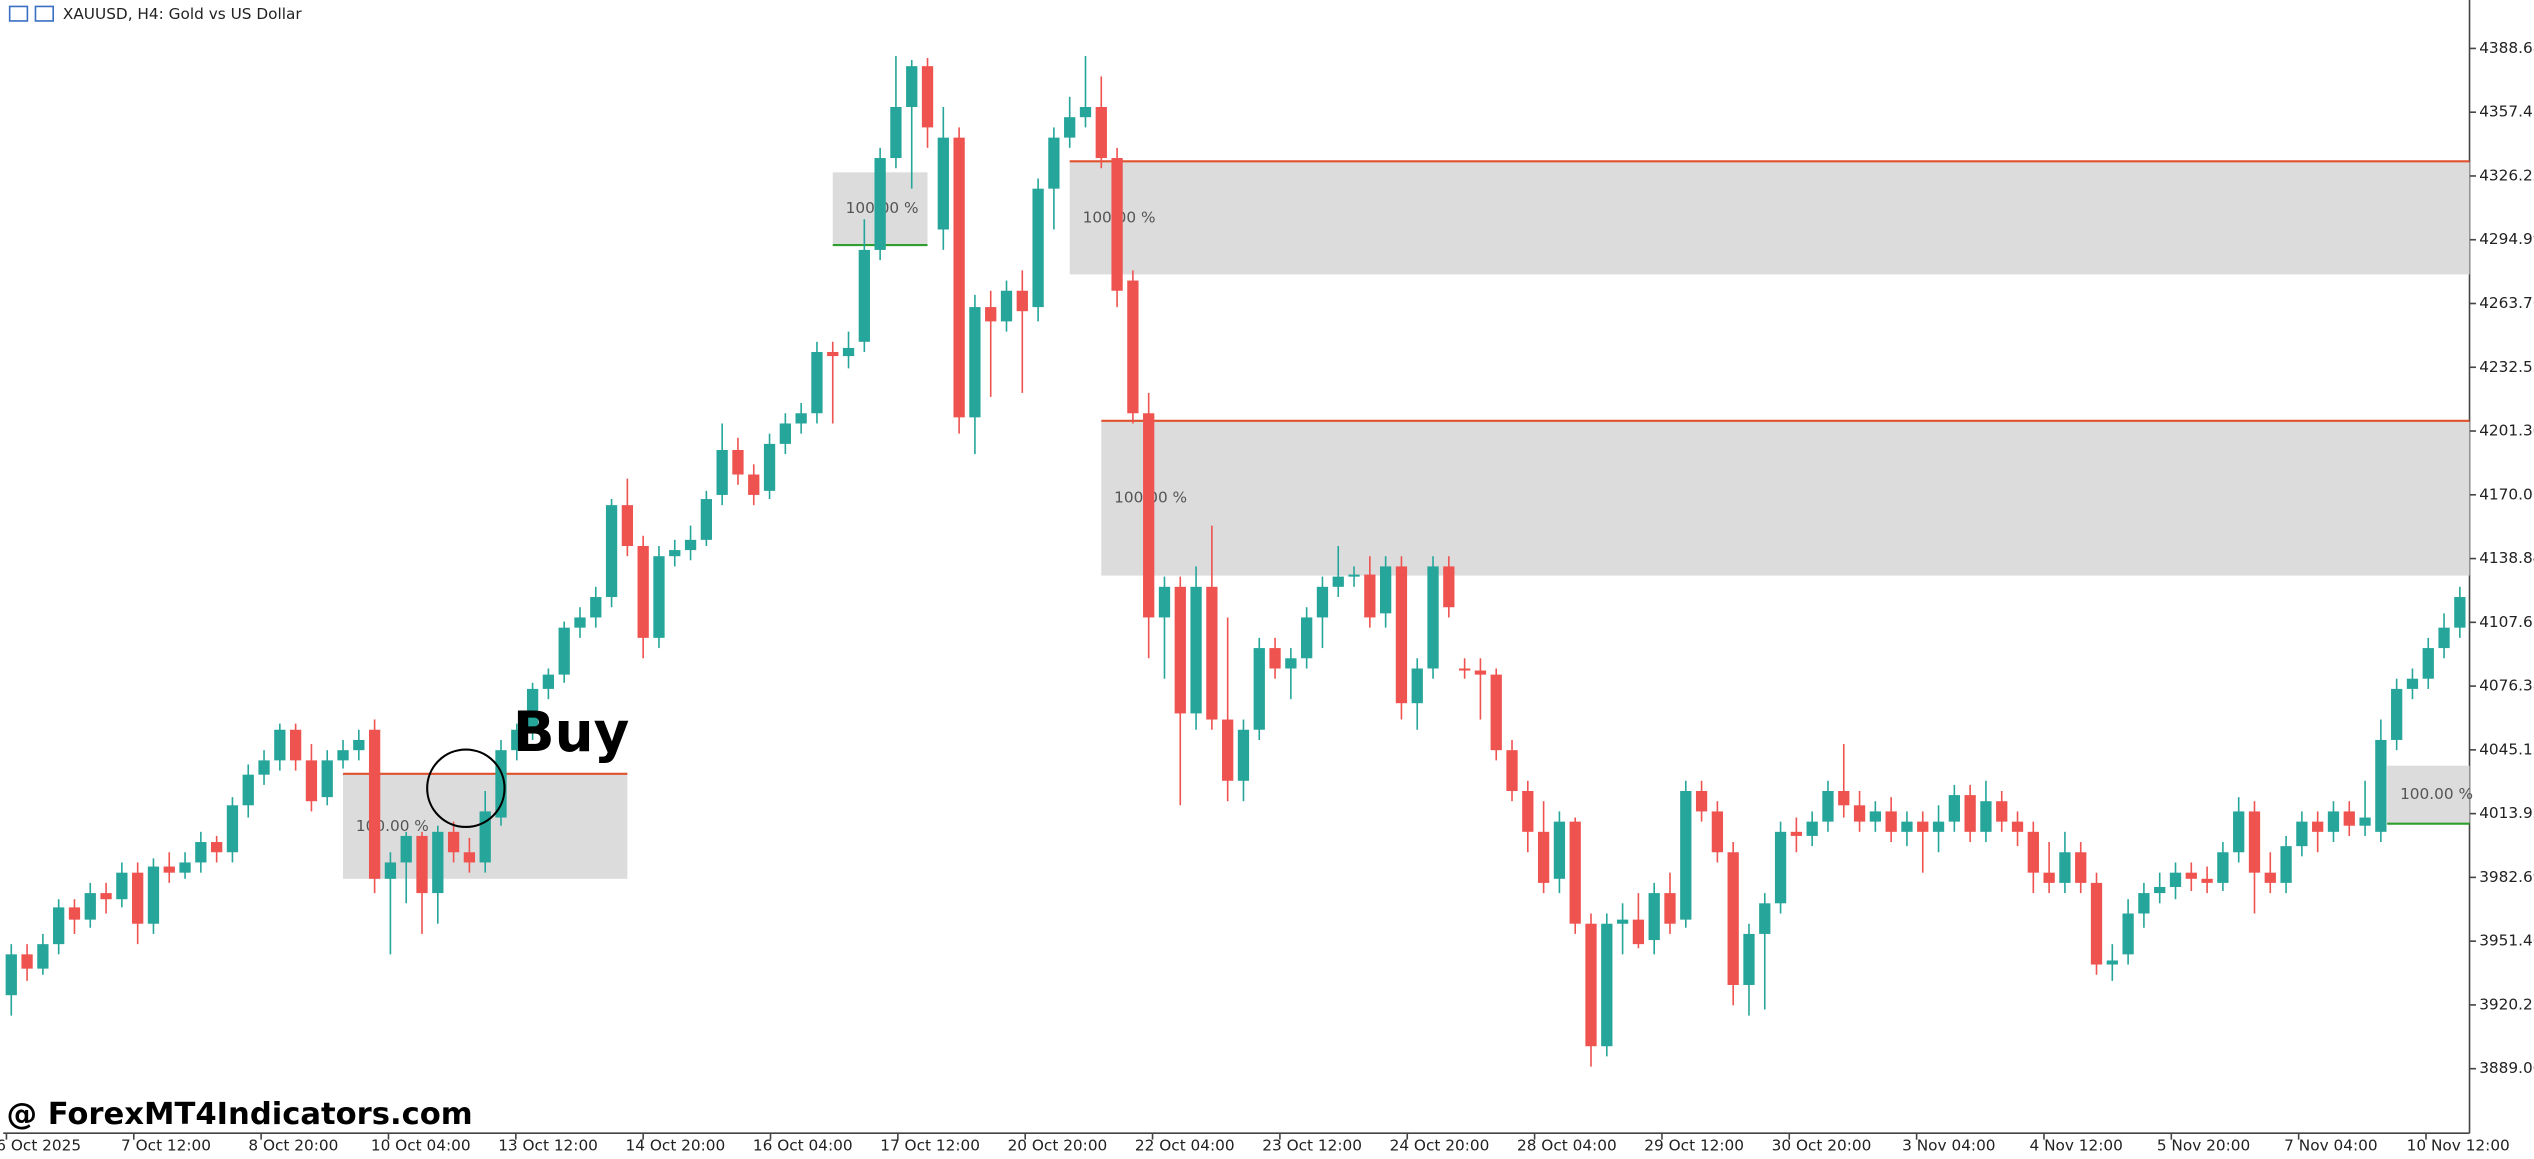 The image size is (2534, 1159). What do you see at coordinates (676, 1146) in the screenshot?
I see `x-tick-label: 14 Oct 20:00` at bounding box center [676, 1146].